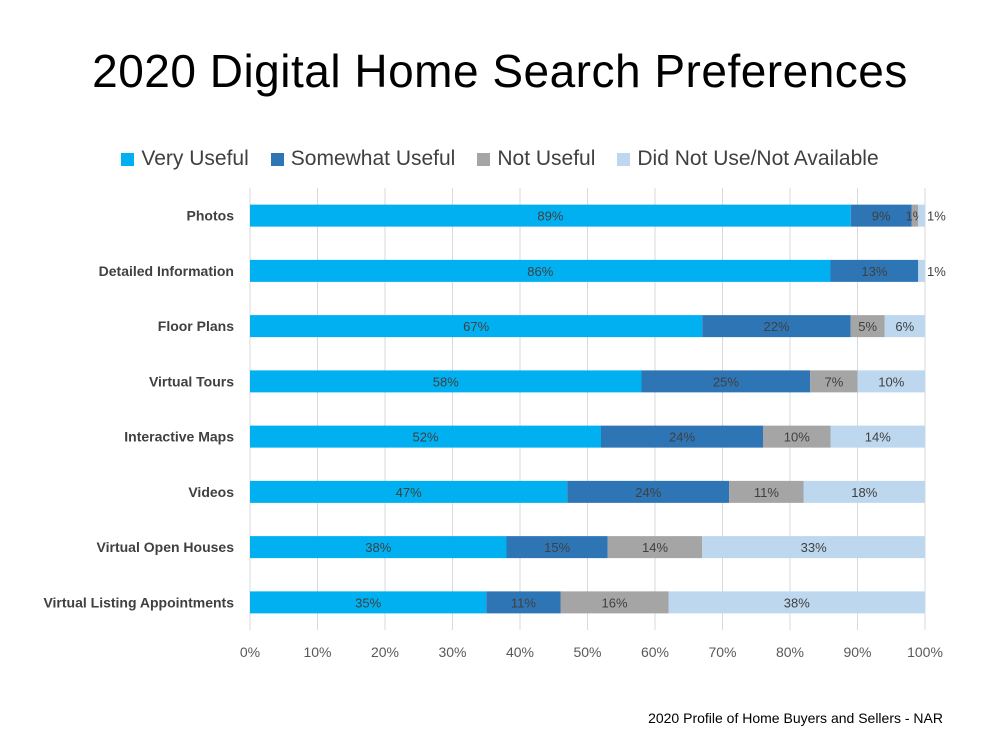 The height and width of the screenshot is (750, 1000). What do you see at coordinates (166, 271) in the screenshot?
I see `category-label: Detailed Information` at bounding box center [166, 271].